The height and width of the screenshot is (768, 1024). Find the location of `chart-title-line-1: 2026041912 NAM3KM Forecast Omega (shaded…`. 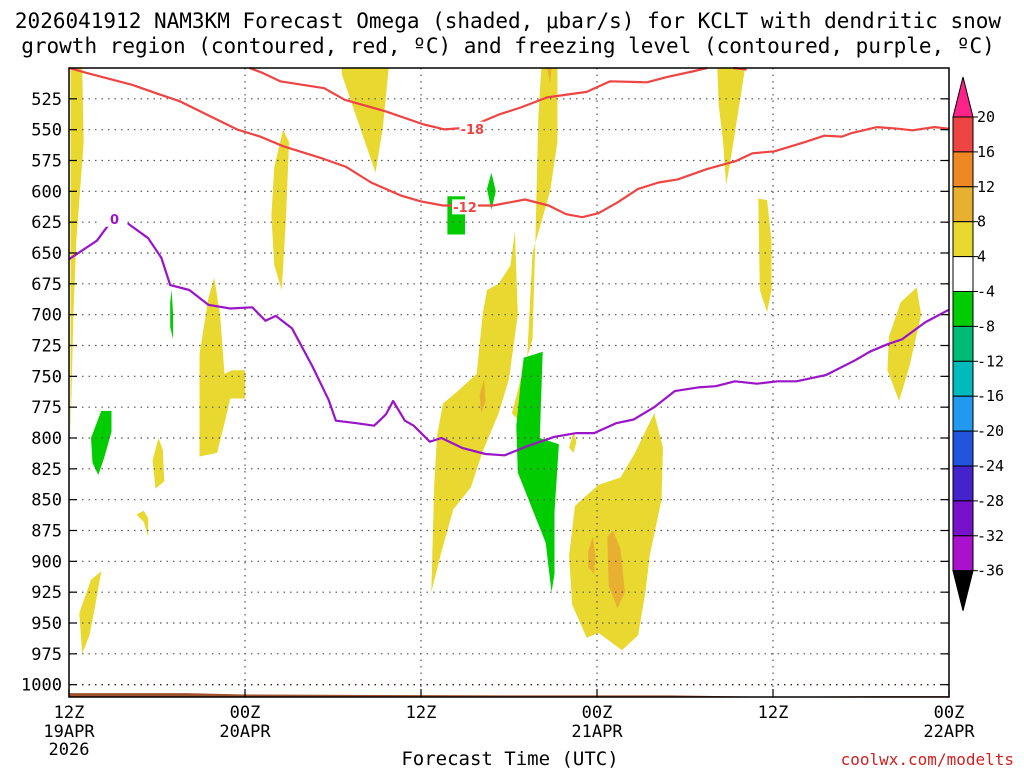

chart-title-line-1: 2026041912 NAM3KM Forecast Omega (shaded… is located at coordinates (508, 21).